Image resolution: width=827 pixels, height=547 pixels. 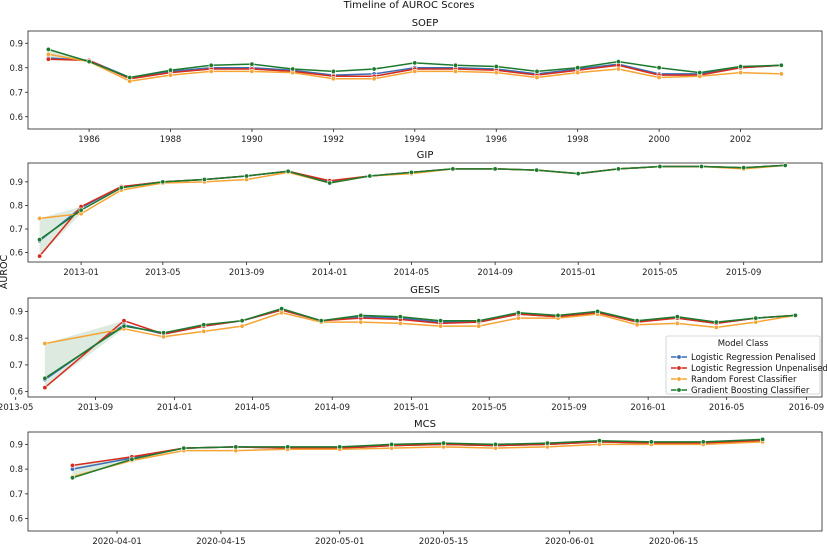 What do you see at coordinates (743, 344) in the screenshot?
I see `legend-title: Model Class` at bounding box center [743, 344].